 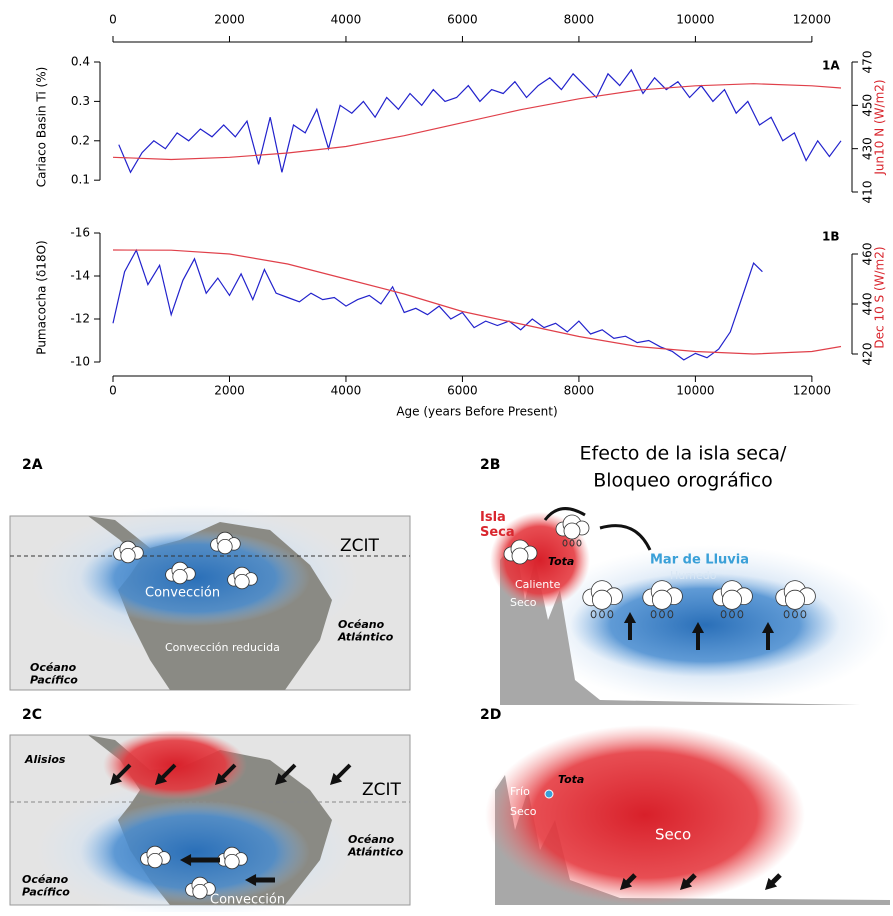 I want to click on text: Caliente, so click(x=538, y=584).